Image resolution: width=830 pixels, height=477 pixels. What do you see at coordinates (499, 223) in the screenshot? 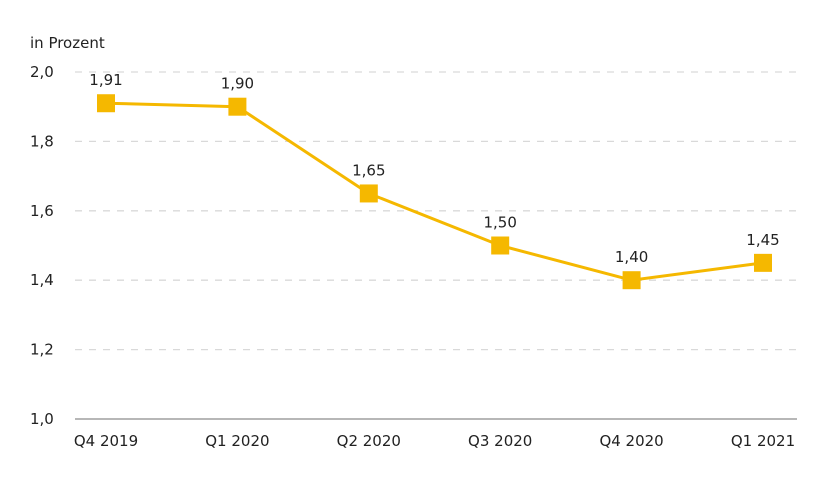
I see `data-label: 1,50` at bounding box center [499, 223].